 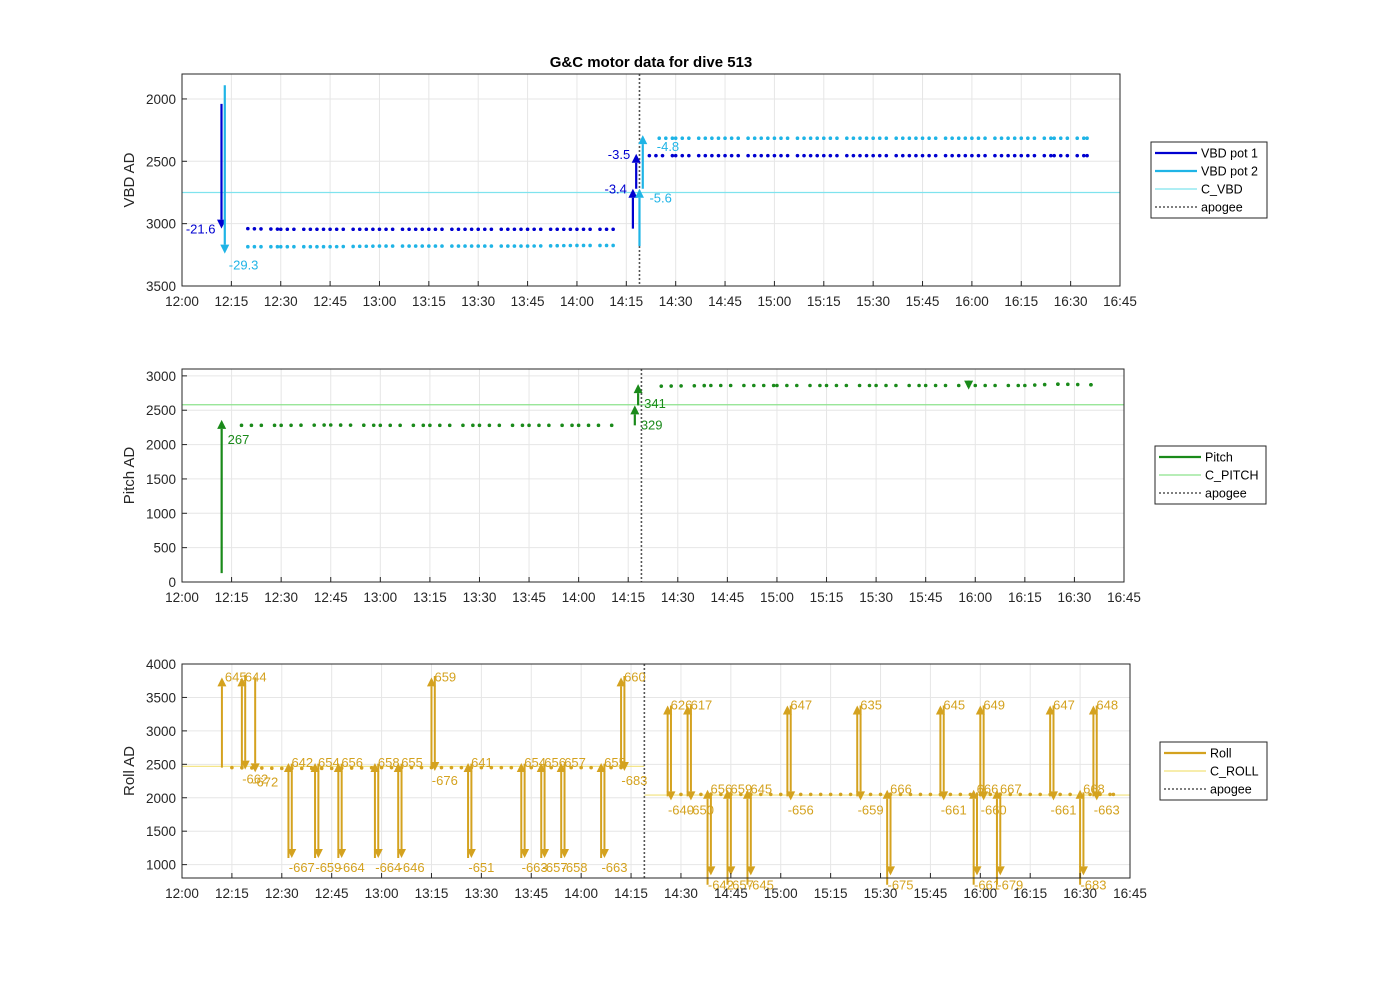 I want to click on x-tick-label: 12:00, so click(x=182, y=893).